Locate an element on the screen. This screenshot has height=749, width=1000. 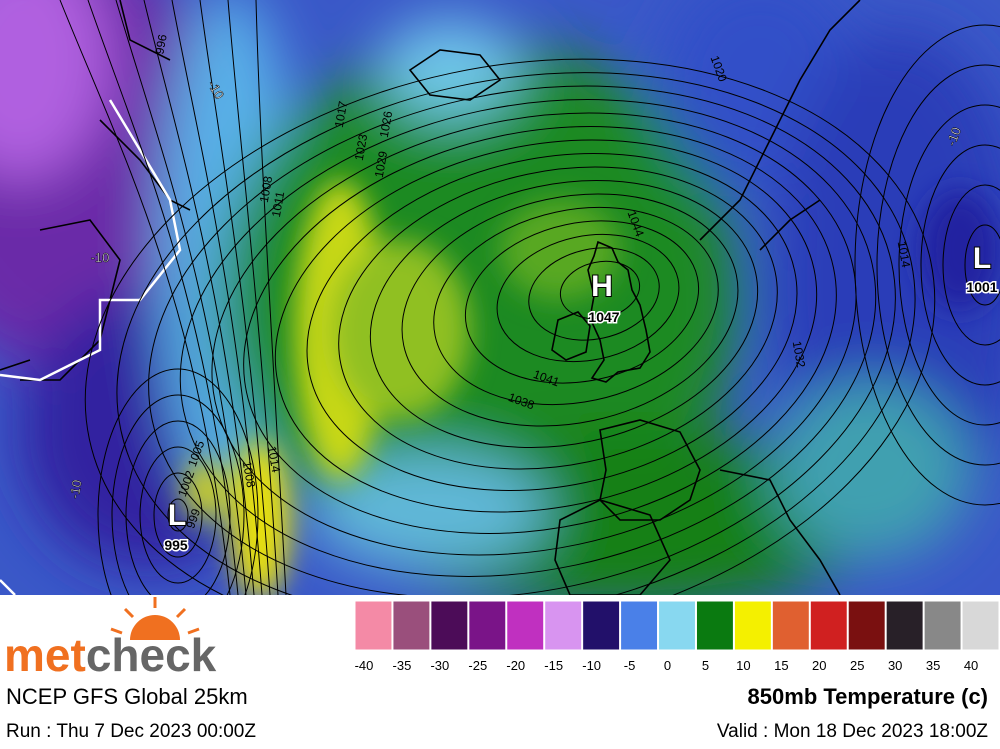
scale-label: -30 is located at coordinates (439, 665).